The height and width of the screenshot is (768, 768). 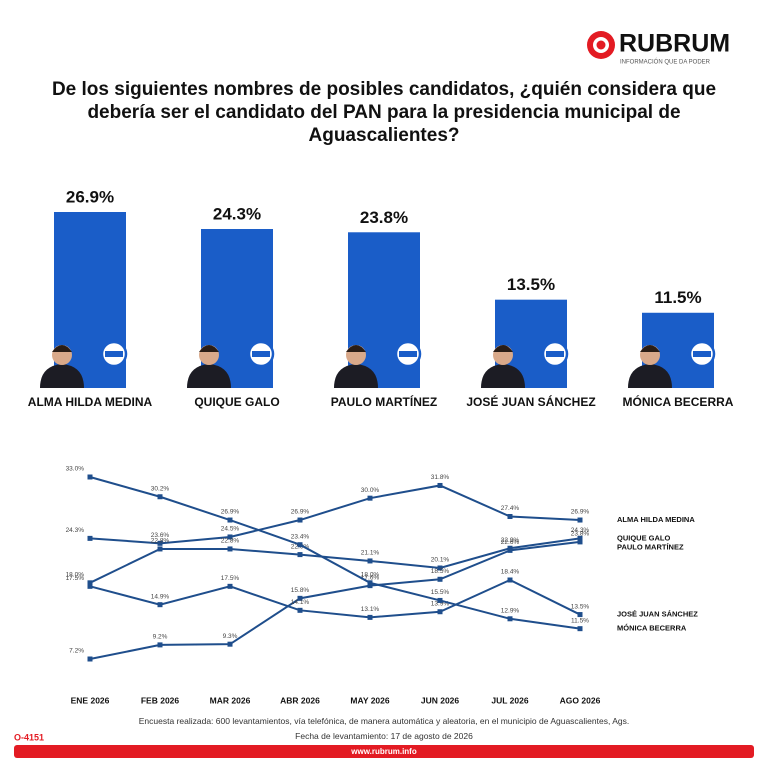 I want to click on bar-value-label: 23.8%, so click(x=384, y=217).